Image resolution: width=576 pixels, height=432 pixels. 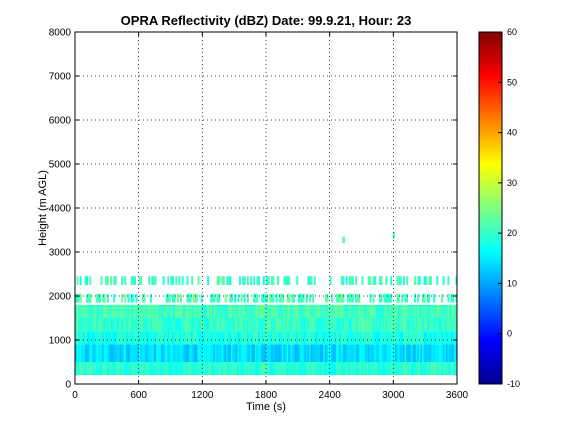 What do you see at coordinates (509, 208) in the screenshot?
I see `colorbar-ticks: -10 0 10 20 30 40 50 60` at bounding box center [509, 208].